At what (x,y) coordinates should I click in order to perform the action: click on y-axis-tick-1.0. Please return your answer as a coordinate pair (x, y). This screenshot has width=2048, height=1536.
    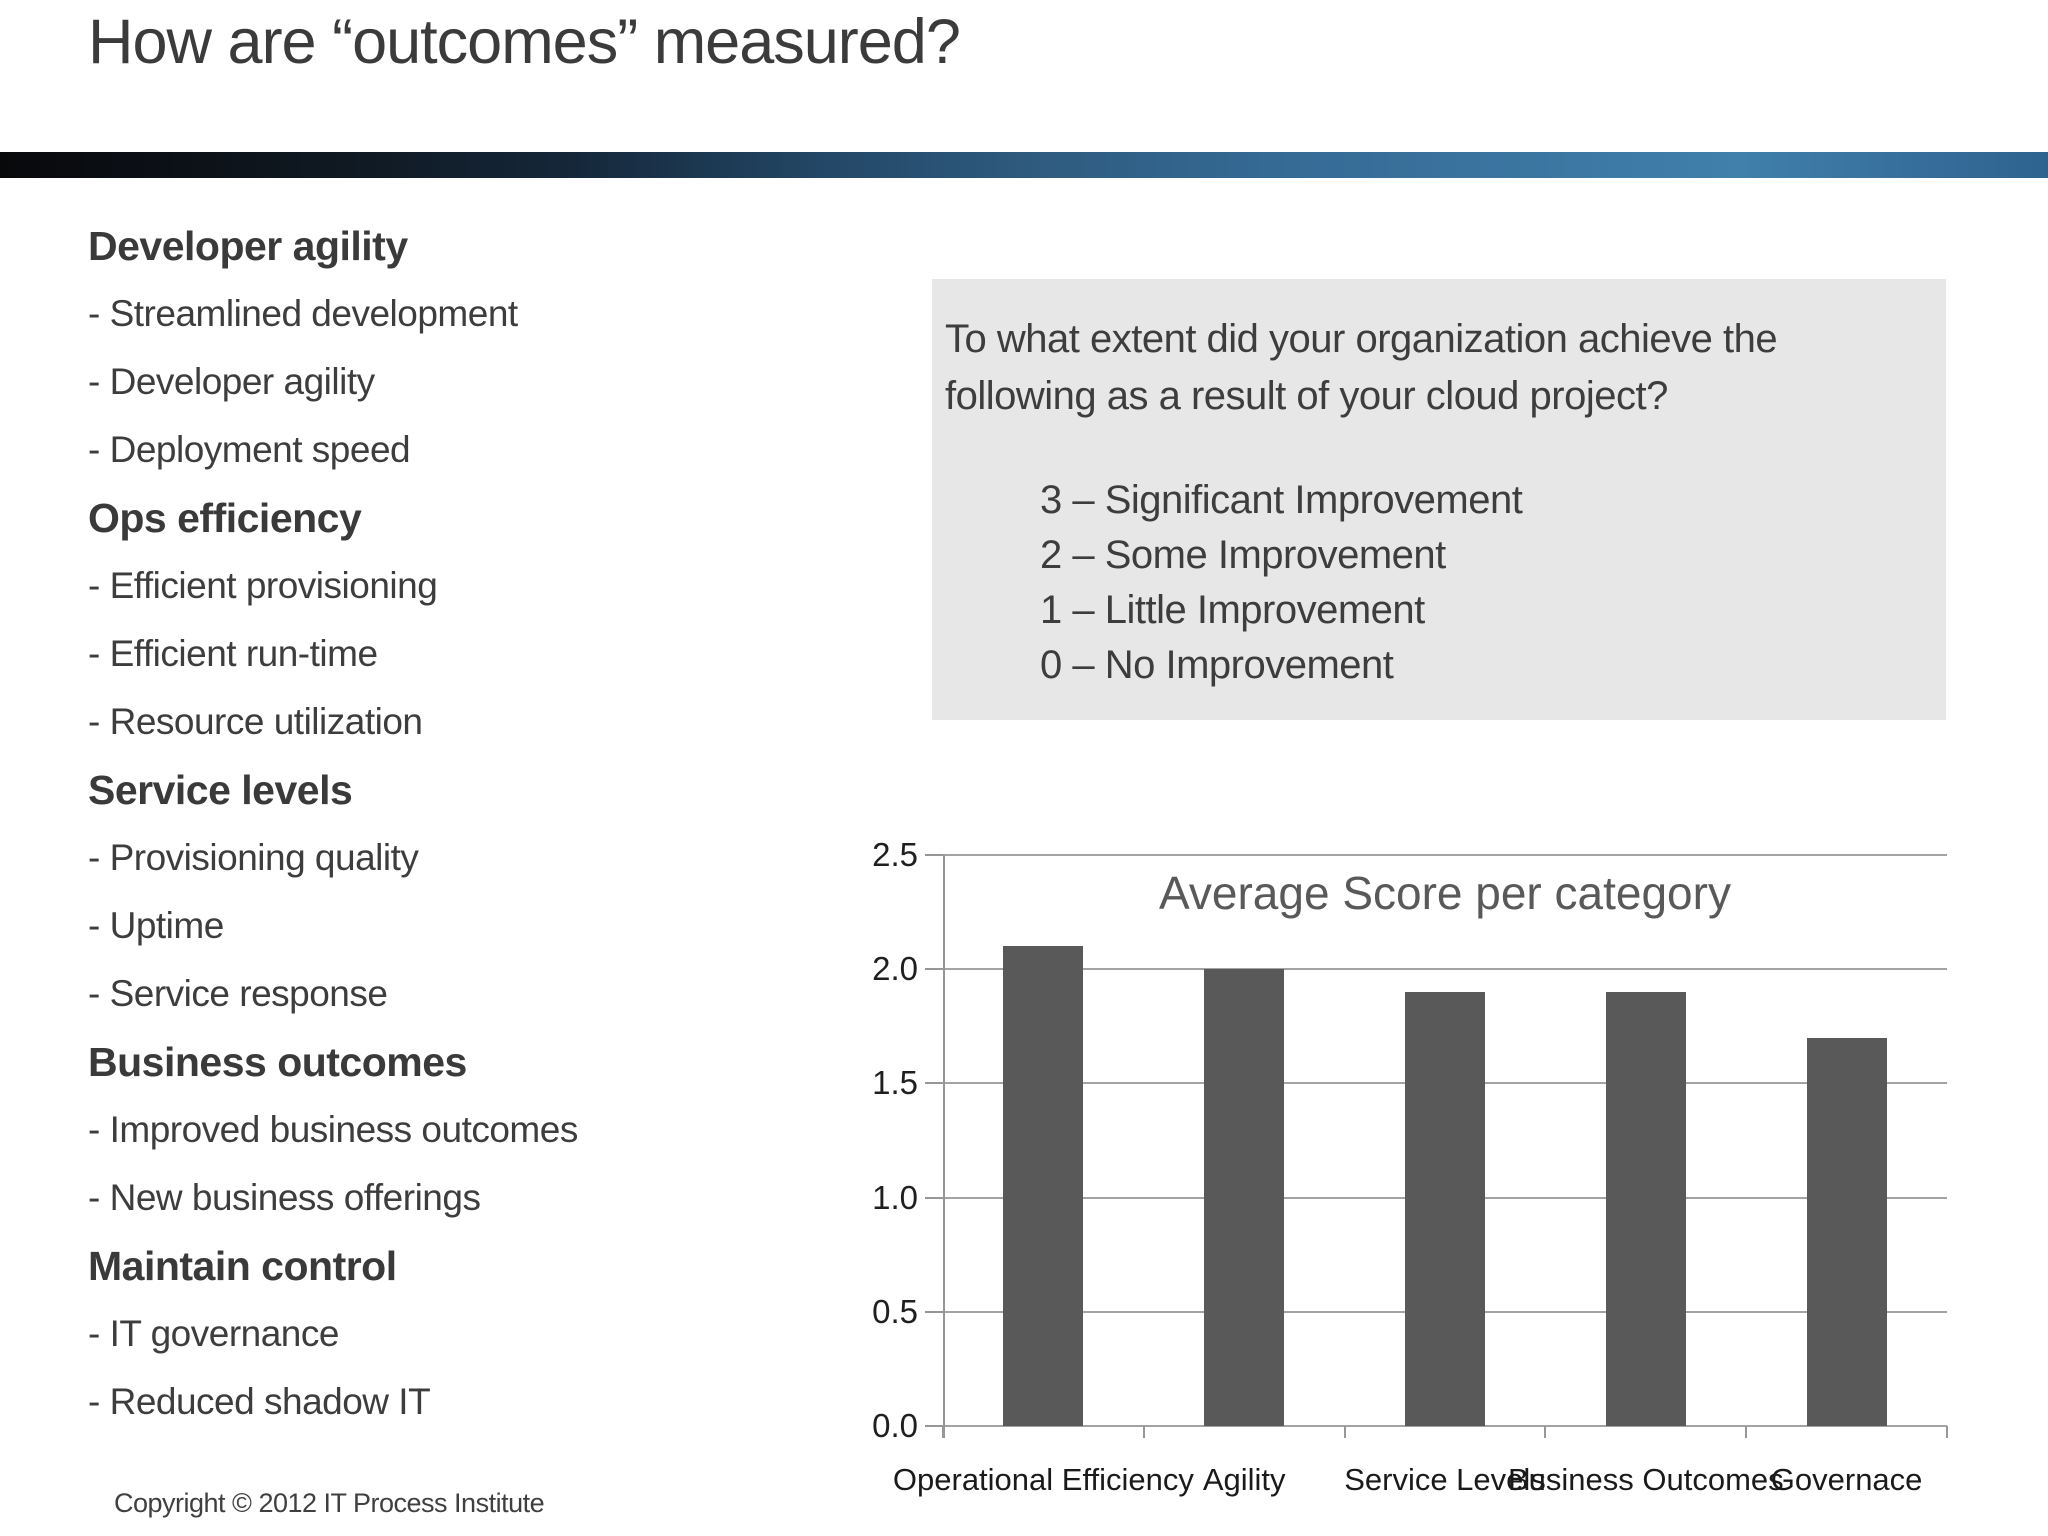
    Looking at the image, I should click on (934, 1197).